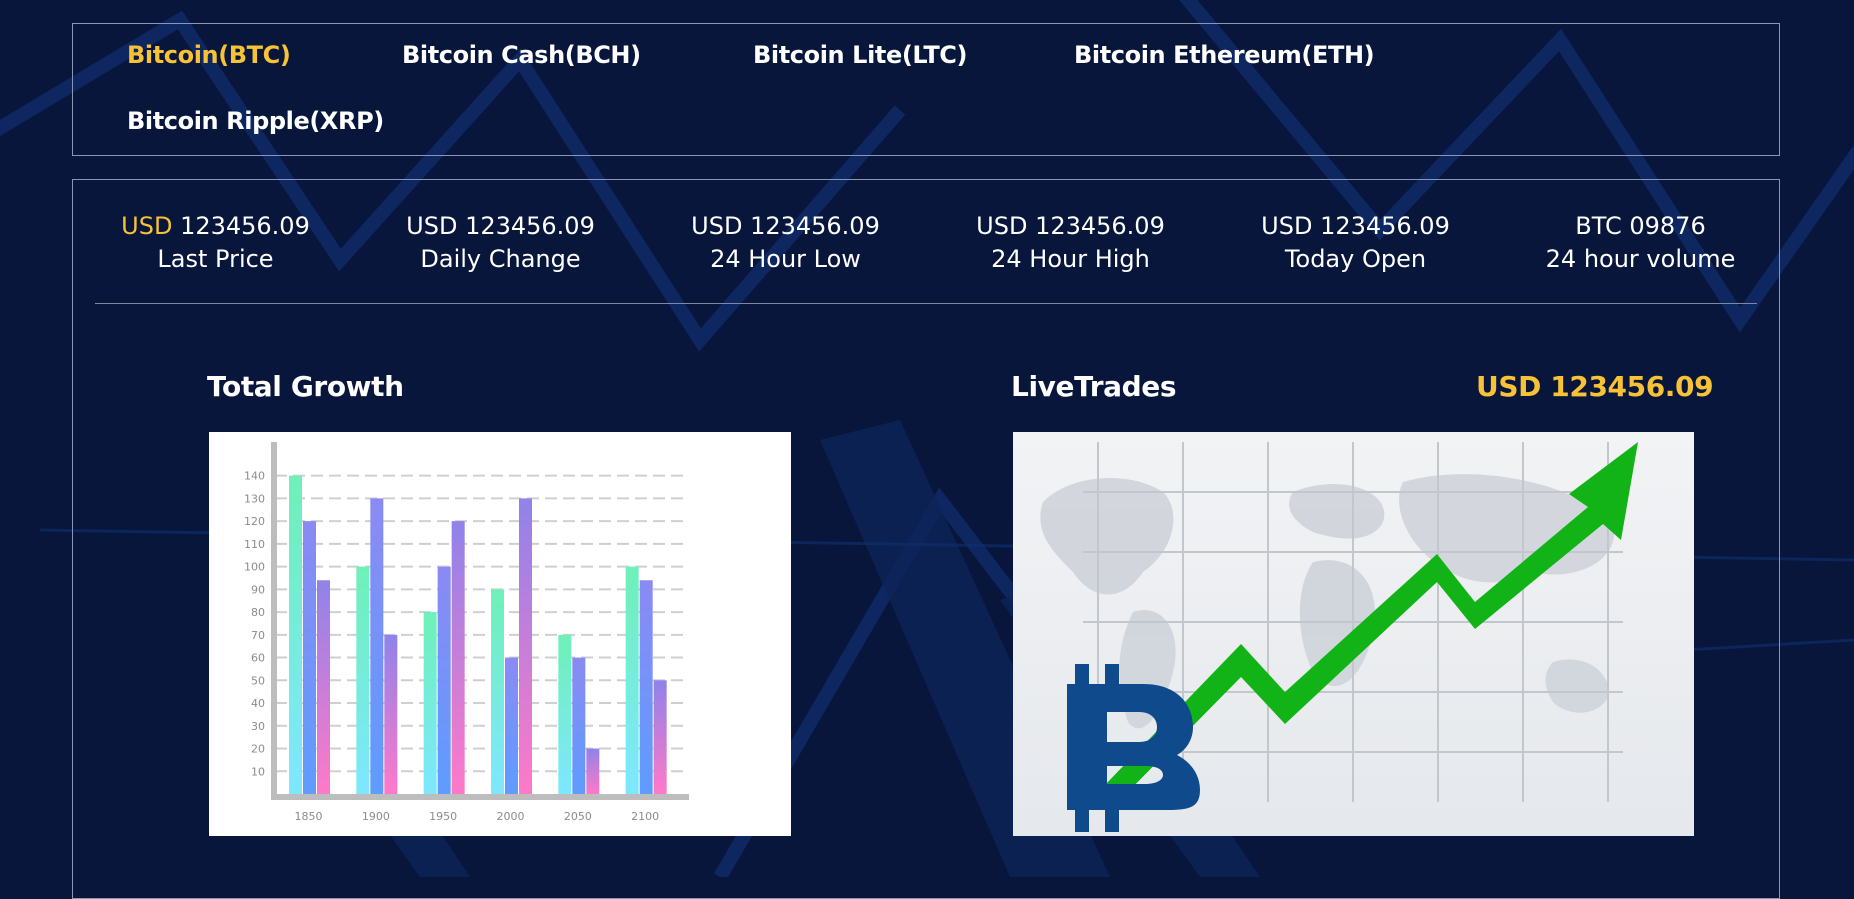 The height and width of the screenshot is (899, 1854). Describe the element at coordinates (215, 243) in the screenshot. I see `stat-last-price: USD 123456.09 Last Price` at that location.